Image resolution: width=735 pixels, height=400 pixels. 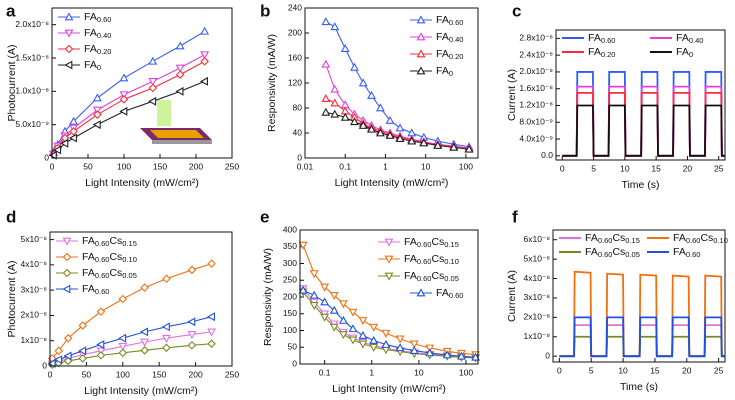 What do you see at coordinates (515, 216) in the screenshot?
I see `panel-label: f` at bounding box center [515, 216].